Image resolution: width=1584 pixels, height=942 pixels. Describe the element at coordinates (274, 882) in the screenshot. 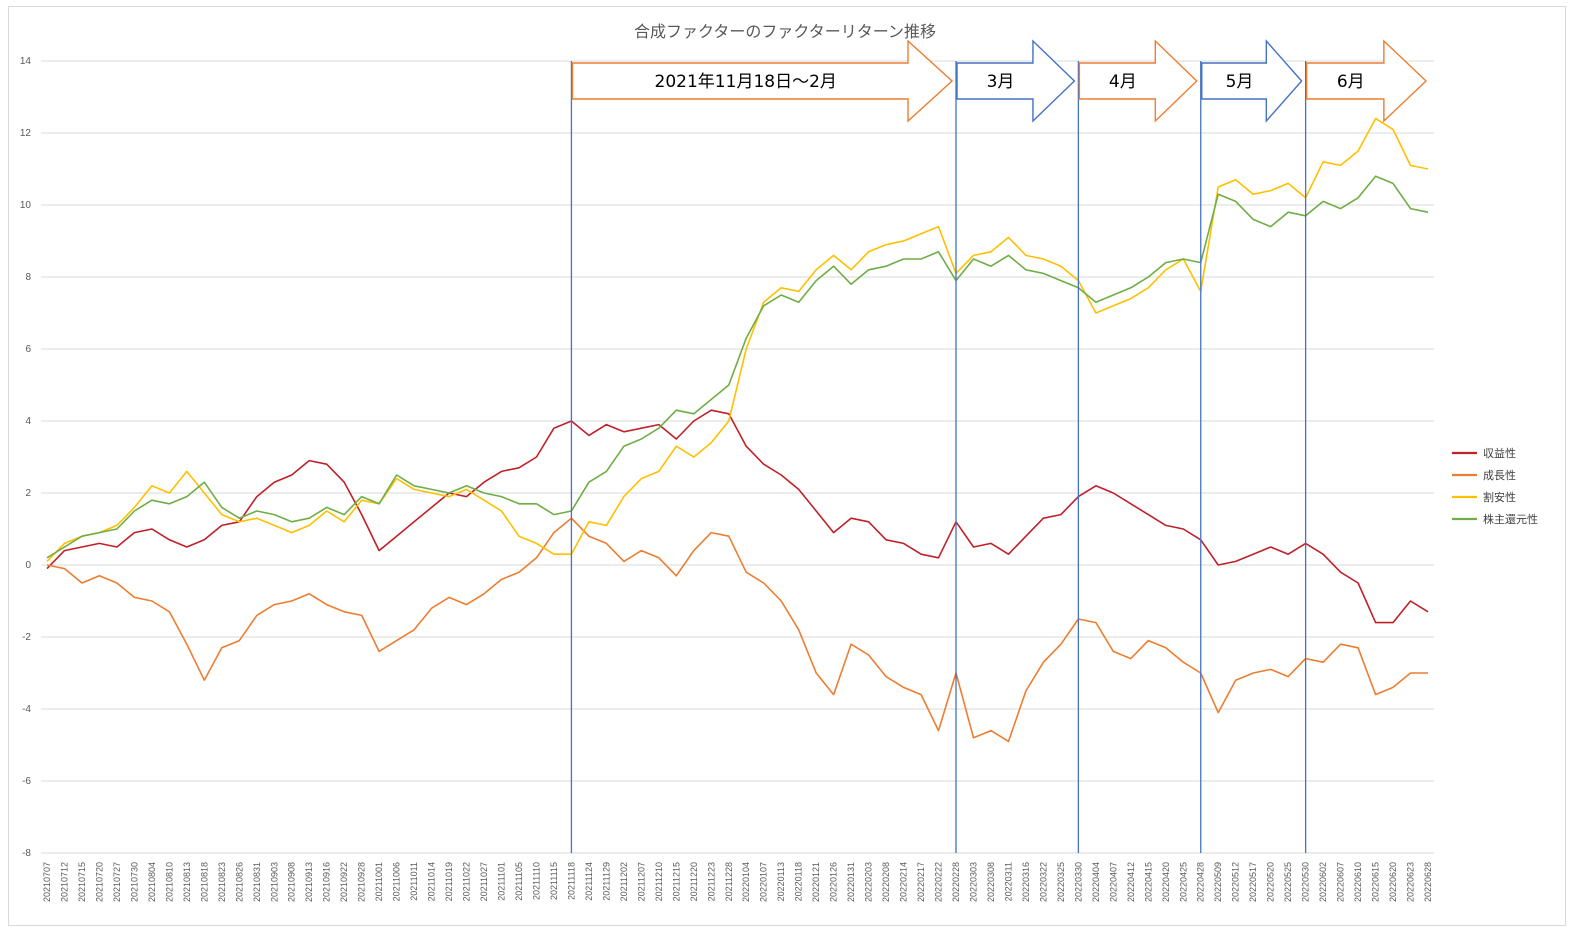

I see `x-tick-label: 20210903` at that location.